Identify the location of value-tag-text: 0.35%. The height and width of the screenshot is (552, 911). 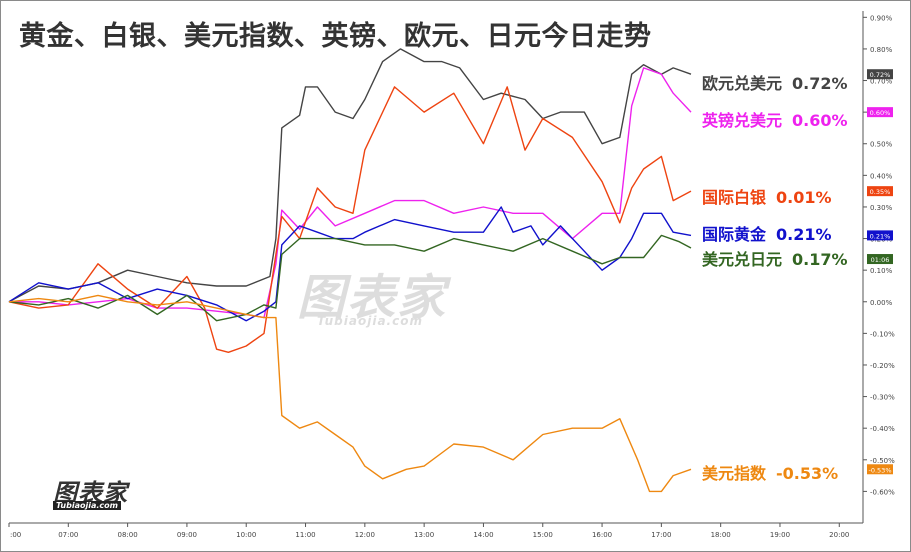
(880, 192).